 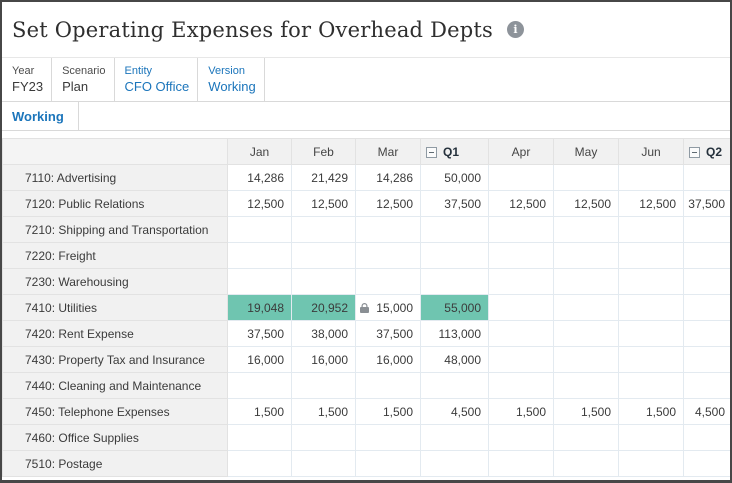 What do you see at coordinates (323, 333) in the screenshot?
I see `data-cell: 38,000` at bounding box center [323, 333].